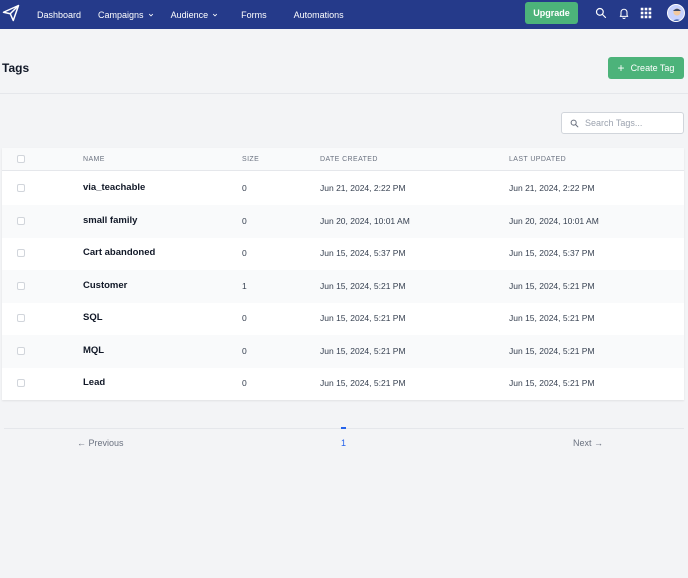 This screenshot has width=688, height=578. I want to click on nav-item-forms: Forms, so click(254, 15).